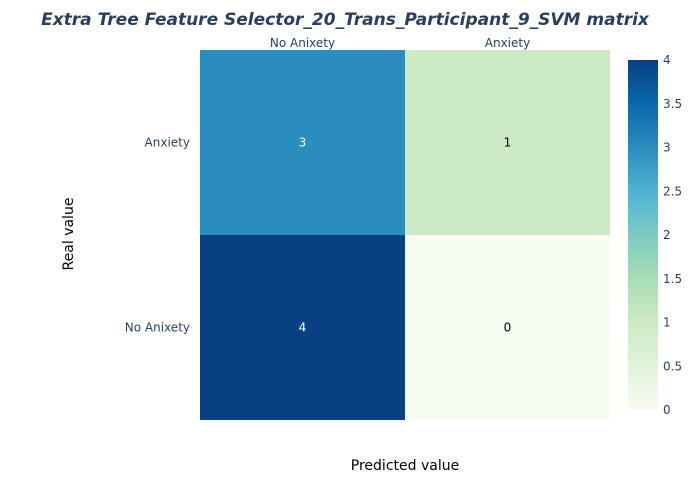 This screenshot has height=500, width=700. I want to click on colorbar-tick-label: 0, so click(667, 410).